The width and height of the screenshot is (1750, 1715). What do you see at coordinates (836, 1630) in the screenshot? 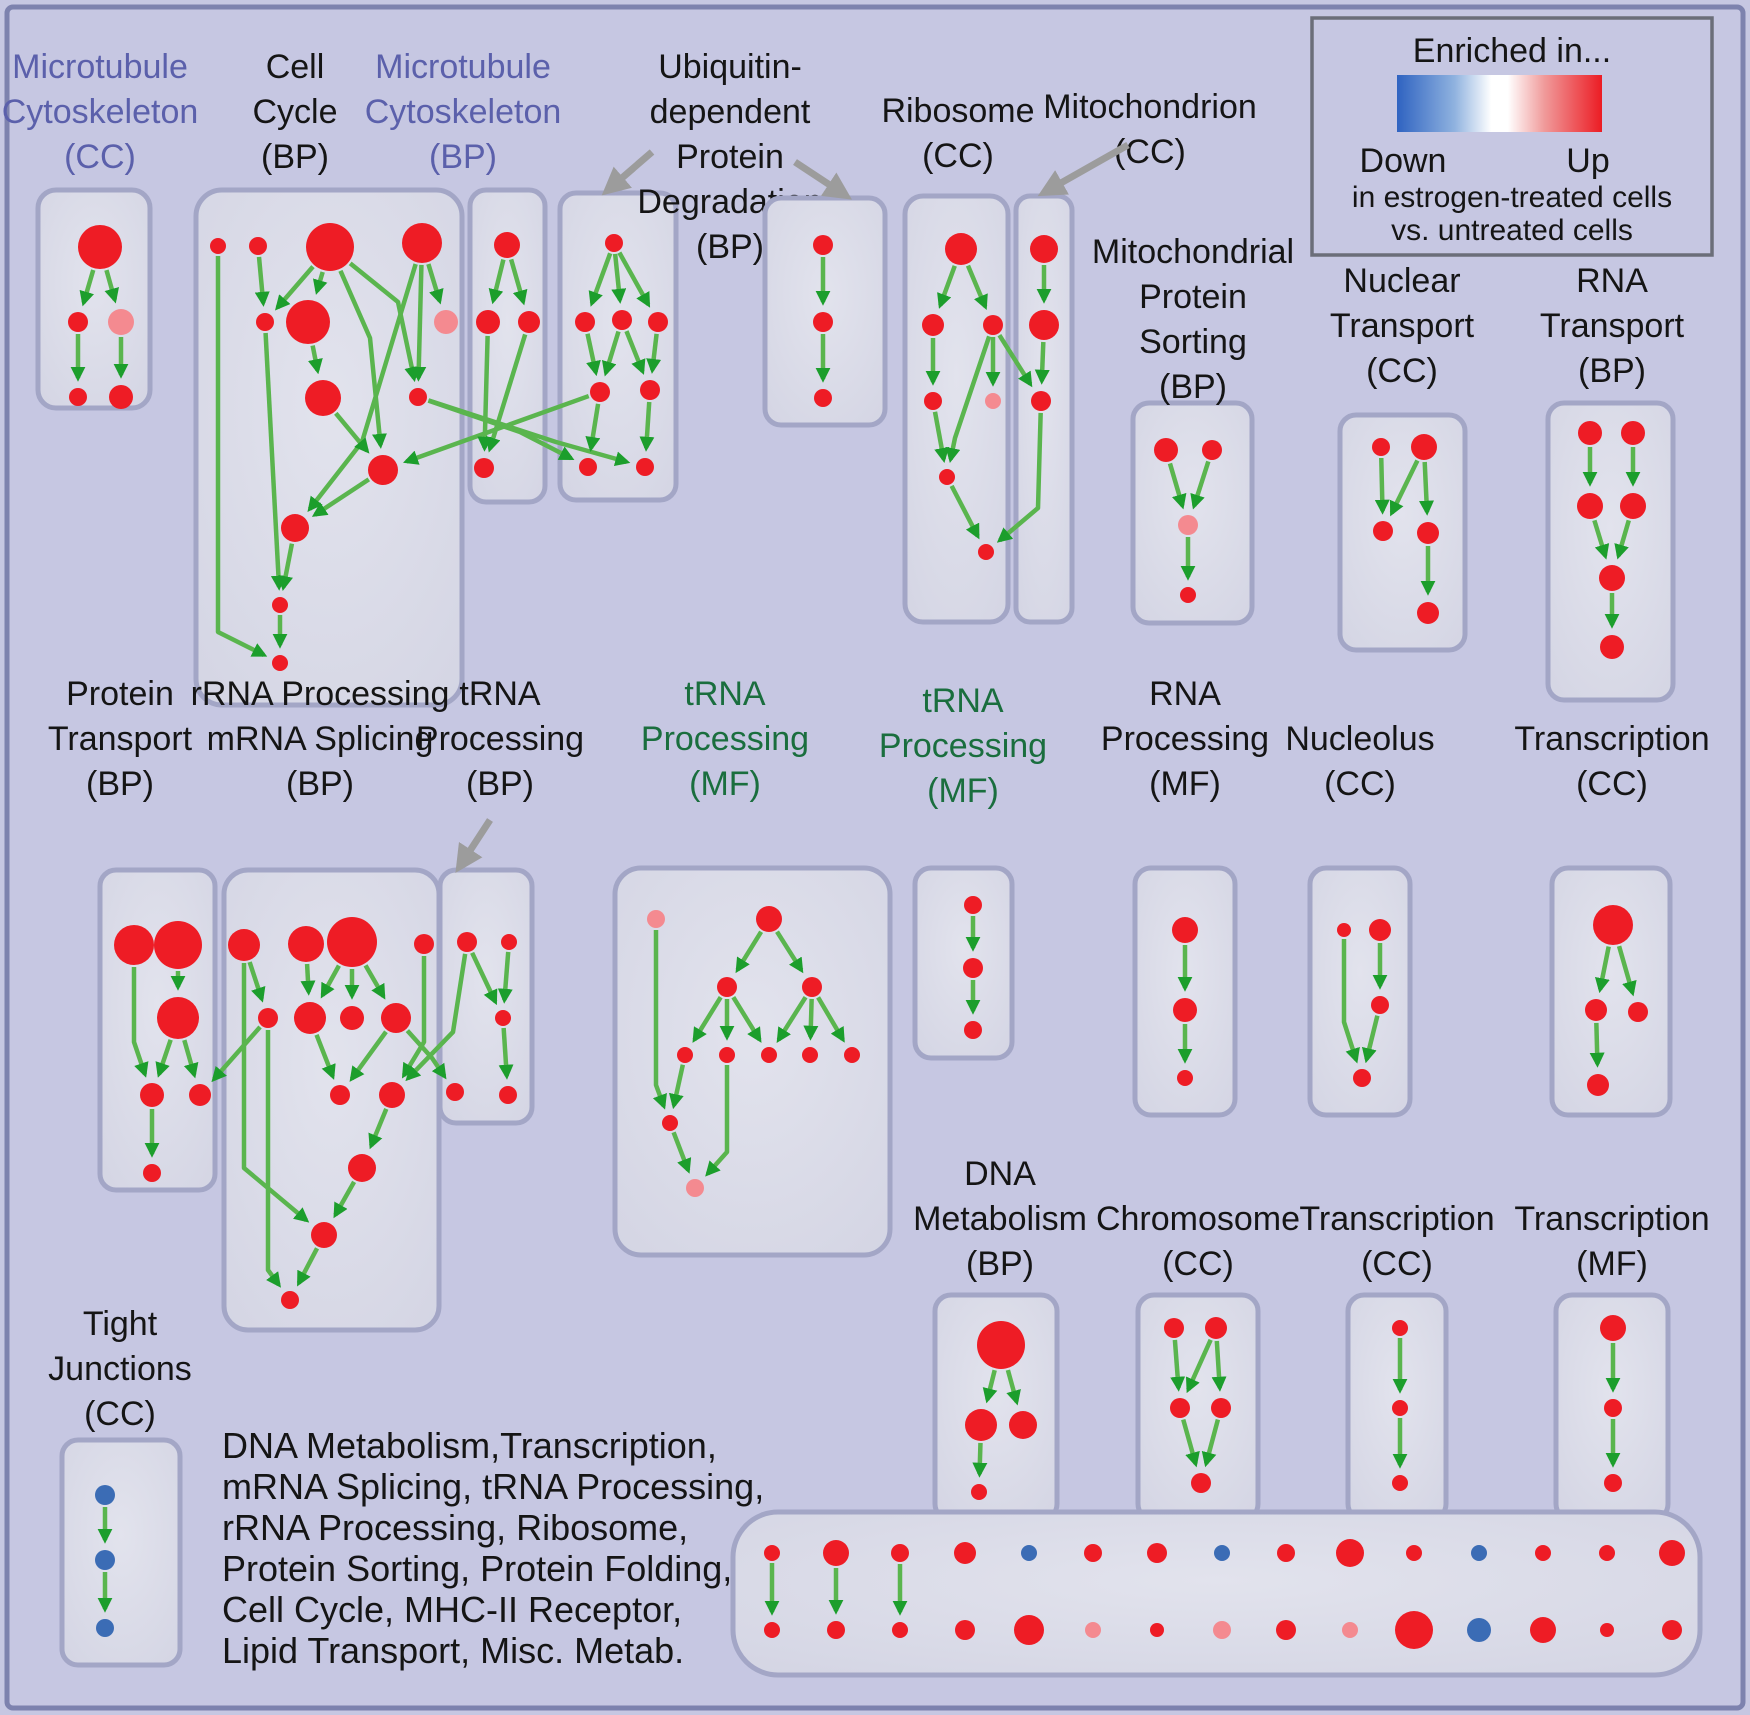
I see `gene-node-x2b` at bounding box center [836, 1630].